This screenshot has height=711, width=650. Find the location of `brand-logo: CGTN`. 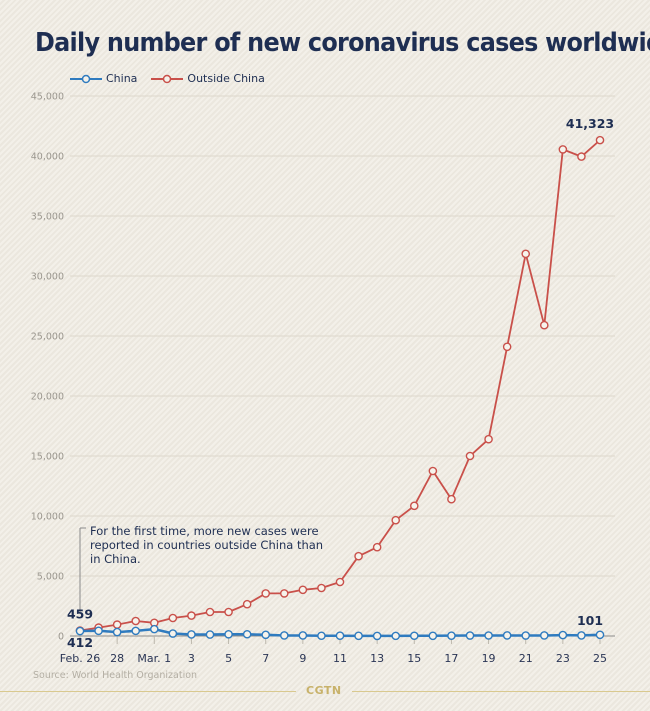

brand-logo: CGTN is located at coordinates (324, 690).